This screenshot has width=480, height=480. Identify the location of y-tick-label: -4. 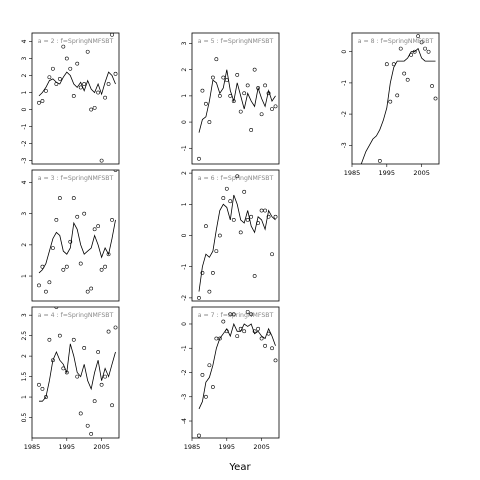
(184, 421).